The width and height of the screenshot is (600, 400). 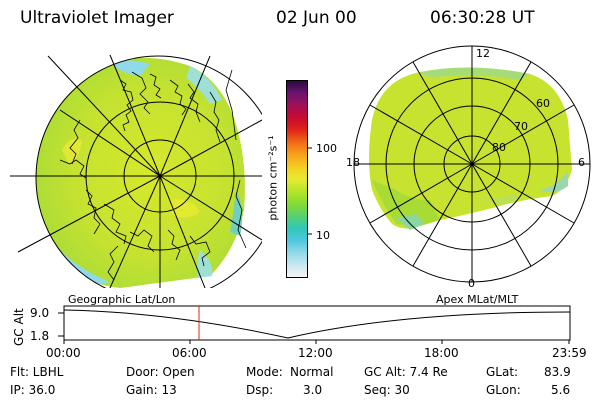 I want to click on alt-axis-label: GC Alt, so click(x=19, y=327).